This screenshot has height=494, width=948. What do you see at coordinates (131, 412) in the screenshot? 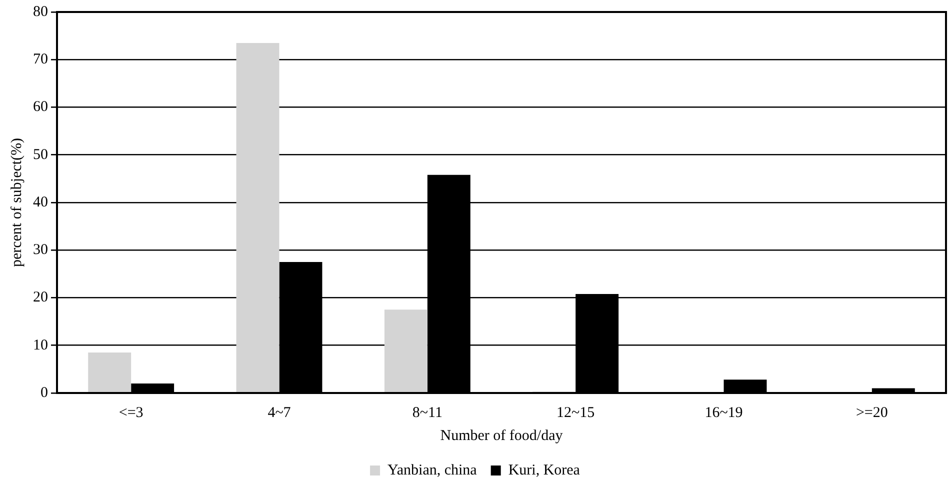
I see `x-tick-label: <=3` at bounding box center [131, 412].